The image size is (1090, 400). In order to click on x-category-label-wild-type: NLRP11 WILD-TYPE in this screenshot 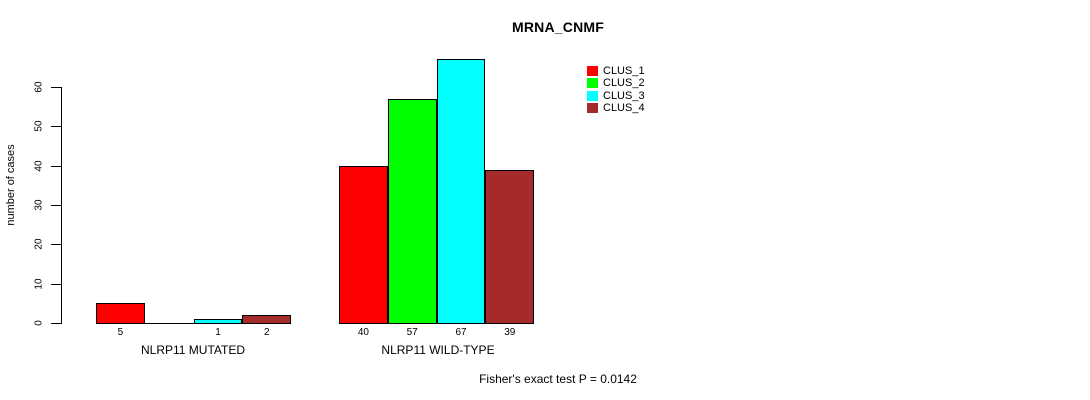, I will do `click(438, 350)`.